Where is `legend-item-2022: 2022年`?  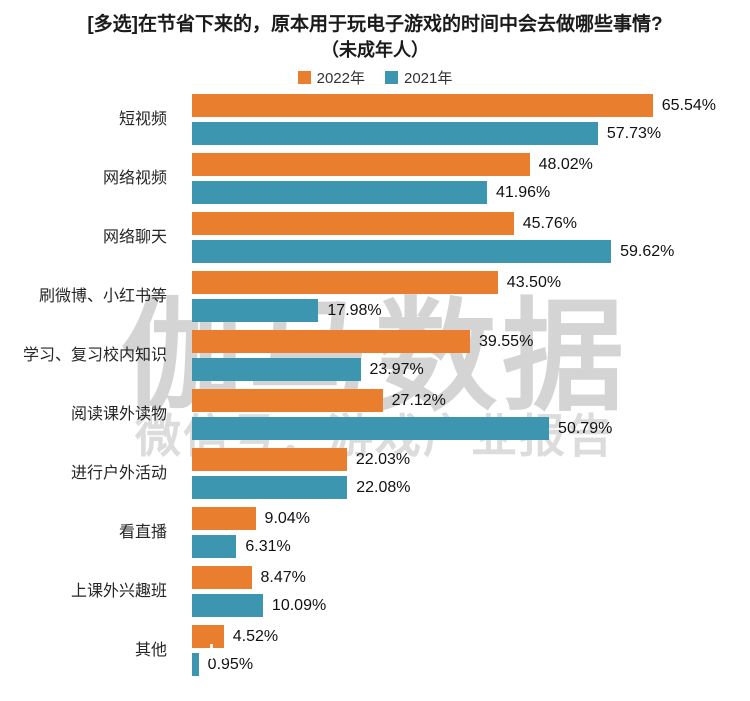 legend-item-2022: 2022年 is located at coordinates (331, 77).